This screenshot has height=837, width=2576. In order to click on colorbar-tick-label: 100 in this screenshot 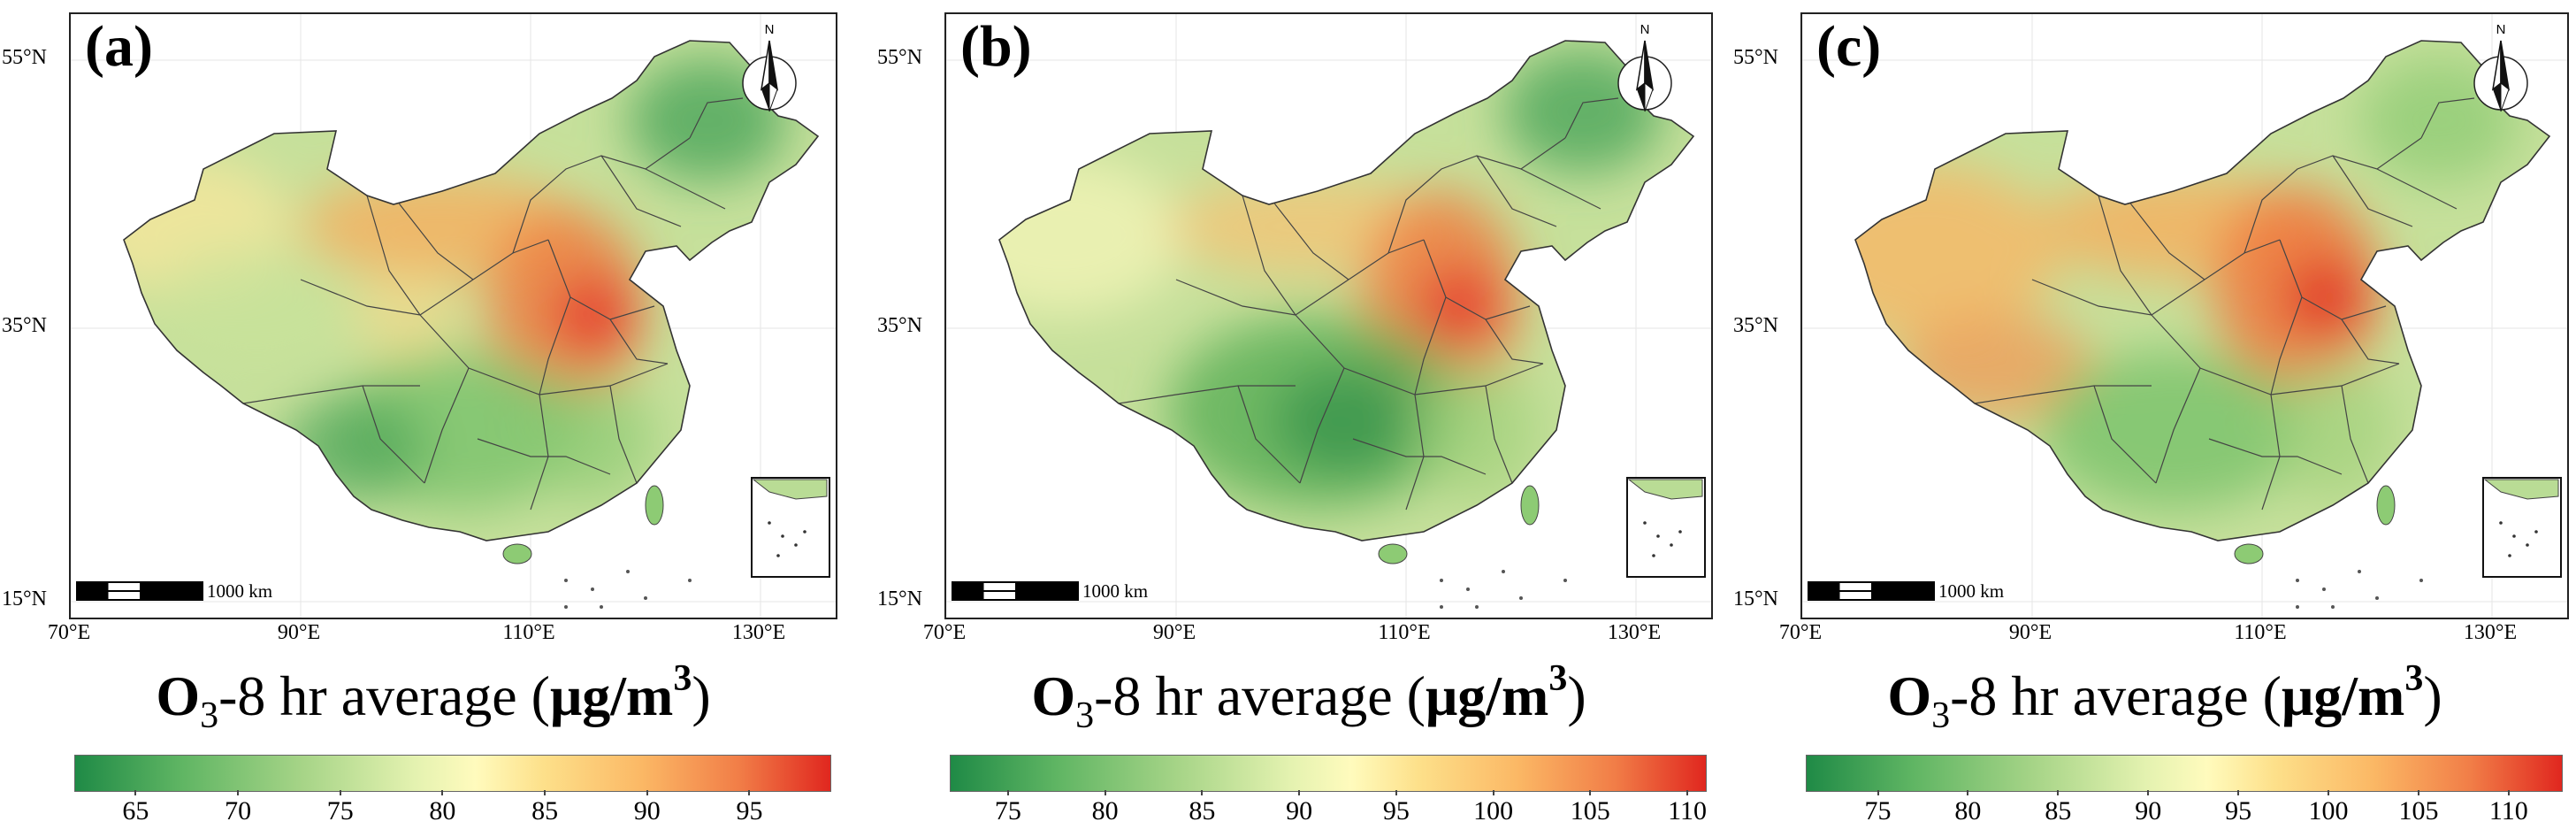, I will do `click(2328, 810)`.